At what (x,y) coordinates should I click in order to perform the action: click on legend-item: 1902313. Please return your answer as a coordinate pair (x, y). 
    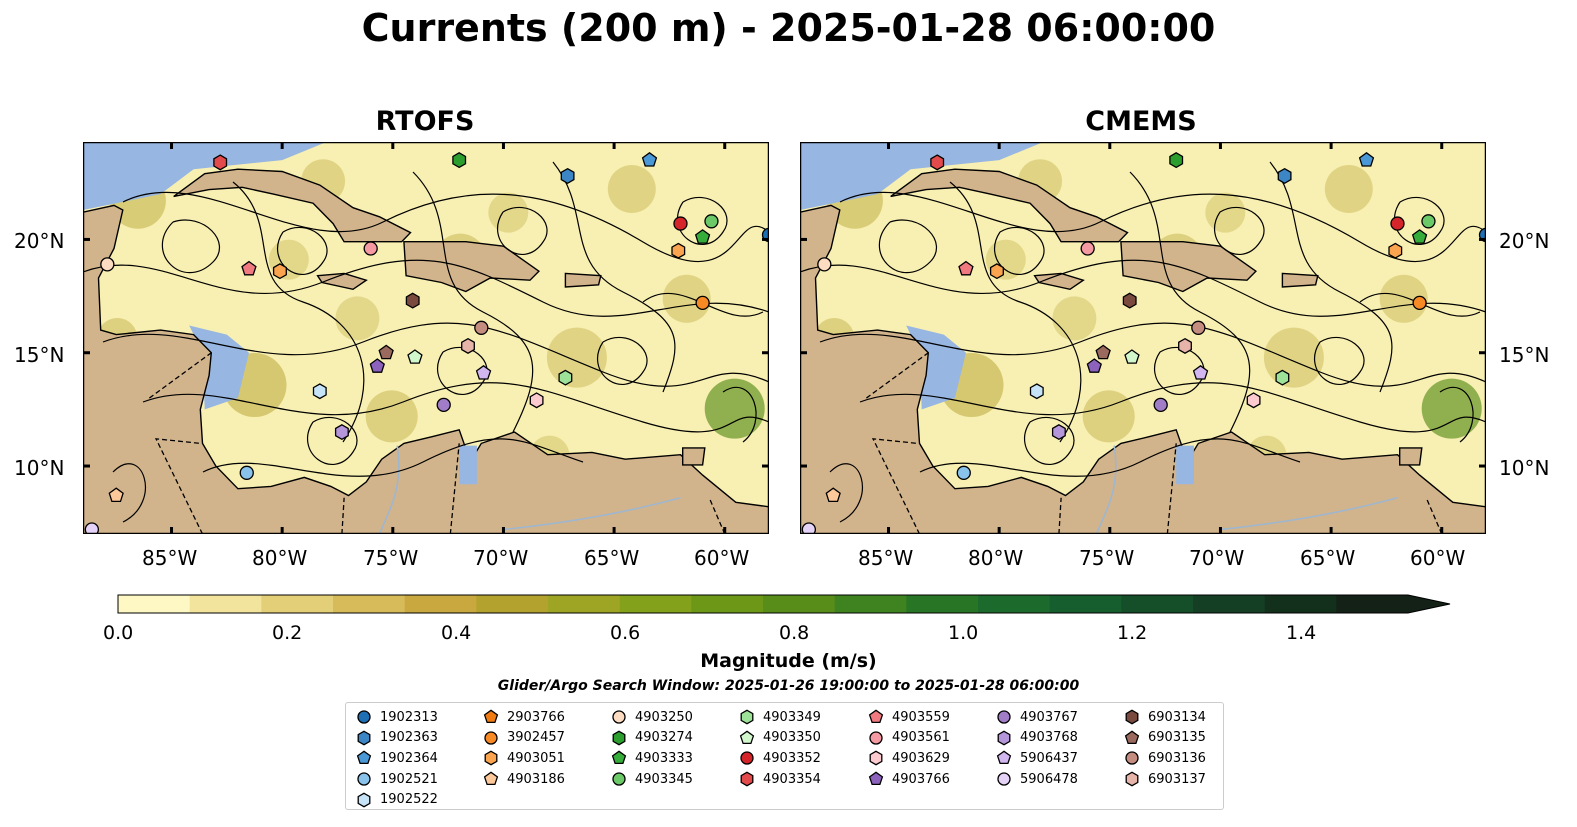
    Looking at the image, I should click on (397, 717).